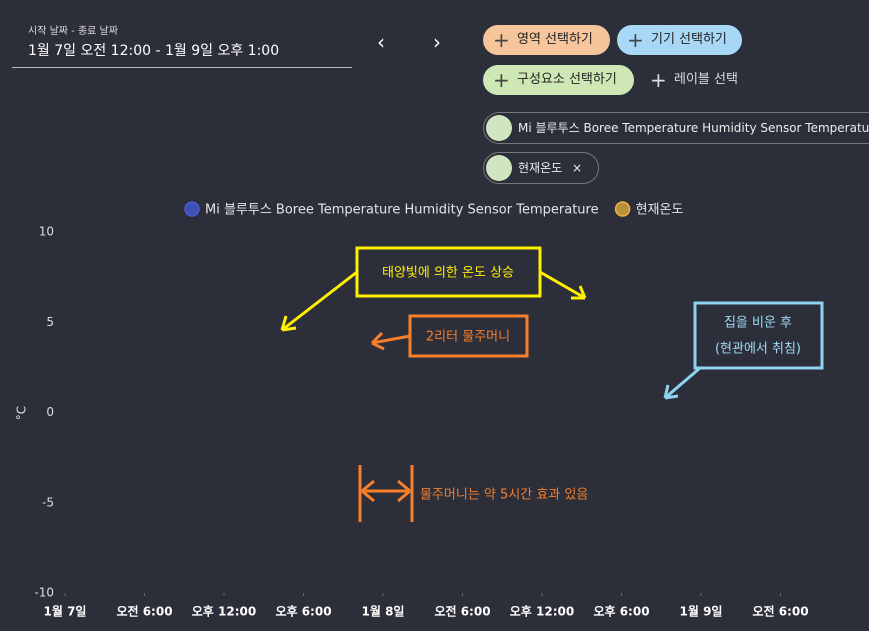 The height and width of the screenshot is (631, 869). Describe the element at coordinates (73, 31) in the screenshot. I see `date-label: 시작 날짜 - 종료 날짜` at that location.